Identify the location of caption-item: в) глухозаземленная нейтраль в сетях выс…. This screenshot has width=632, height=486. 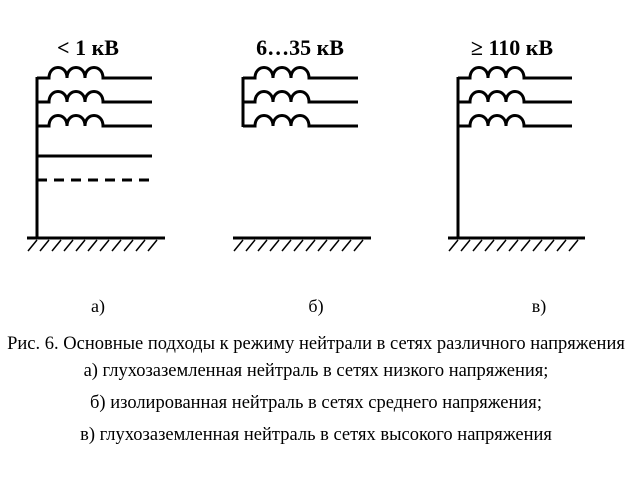
(316, 435).